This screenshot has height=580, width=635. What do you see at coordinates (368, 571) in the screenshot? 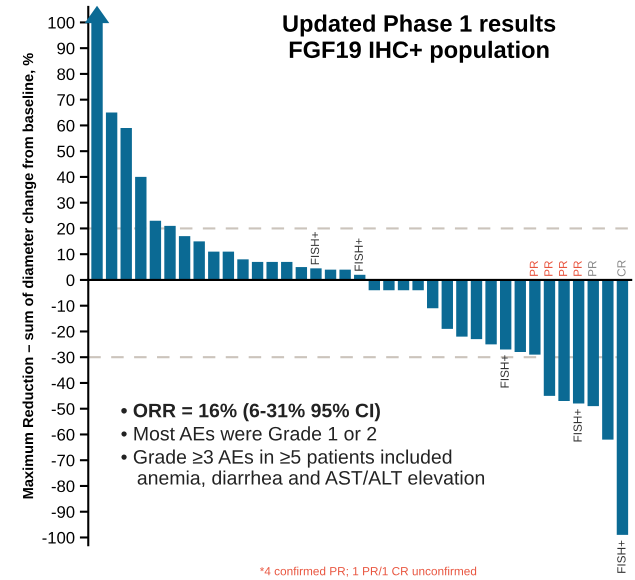
I see `text: *4 confirmed PR; 1 PR/1 CR unconfirmed` at bounding box center [368, 571].